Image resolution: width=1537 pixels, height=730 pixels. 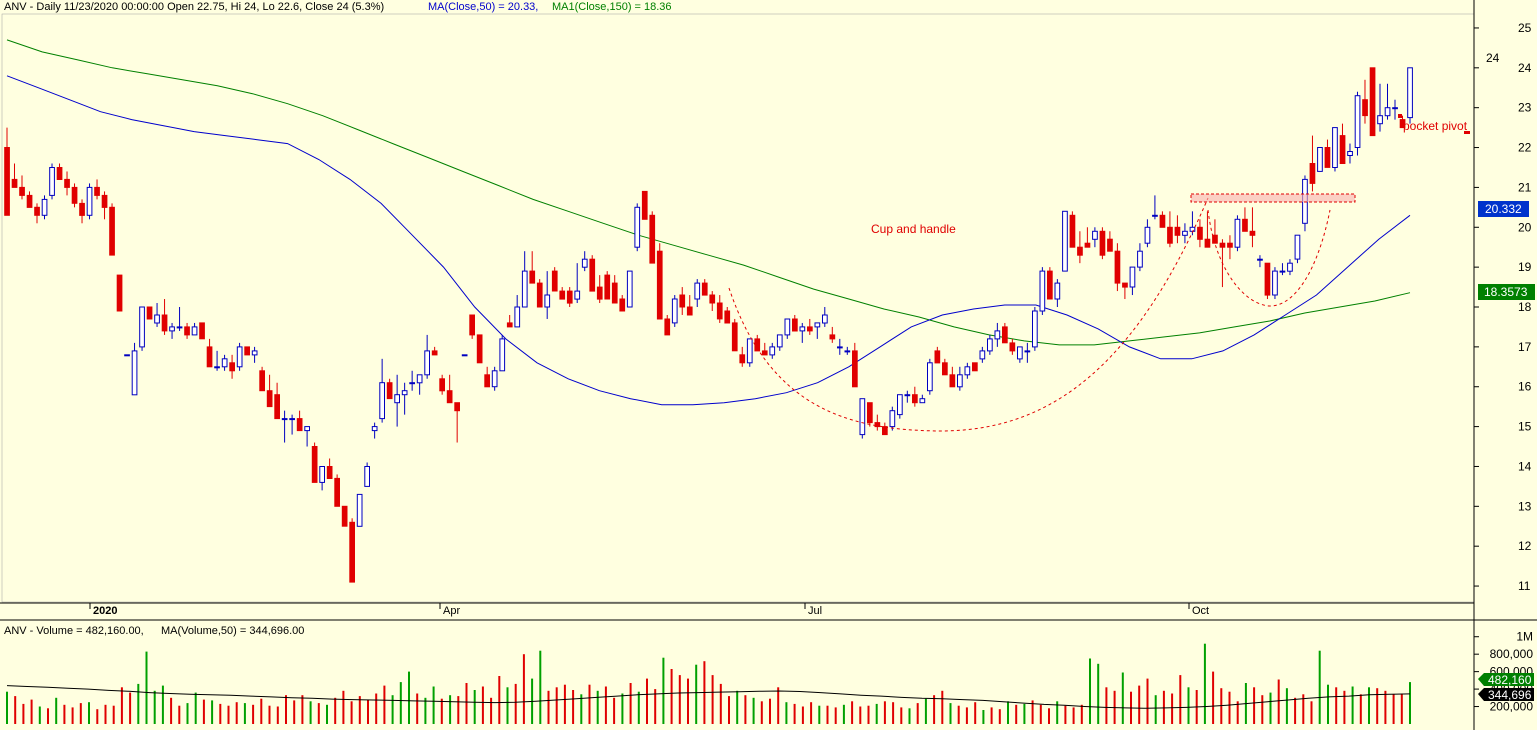 What do you see at coordinates (483, 7) in the screenshot?
I see `ma50-legend: MA(Close,50) = 20.33,` at bounding box center [483, 7].